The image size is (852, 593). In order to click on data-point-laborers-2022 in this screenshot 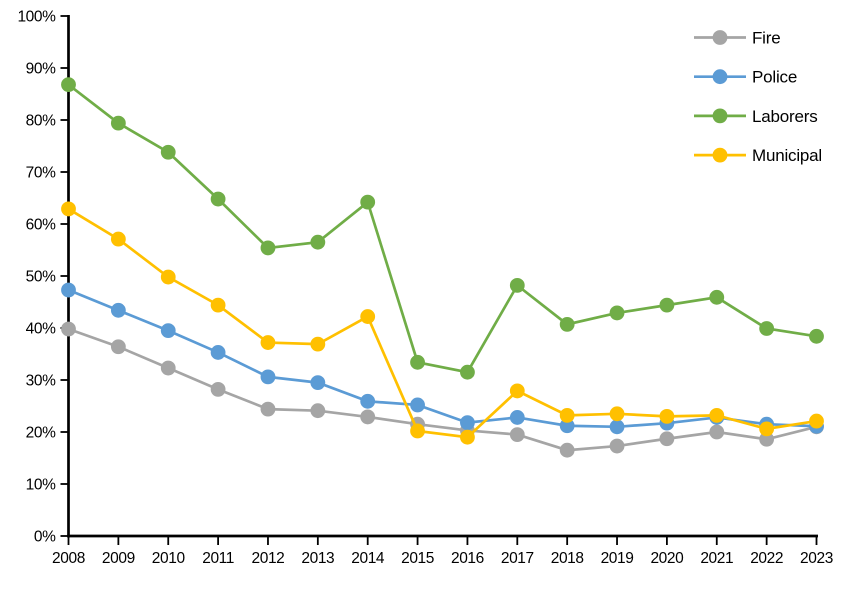, I will do `click(767, 328)`.